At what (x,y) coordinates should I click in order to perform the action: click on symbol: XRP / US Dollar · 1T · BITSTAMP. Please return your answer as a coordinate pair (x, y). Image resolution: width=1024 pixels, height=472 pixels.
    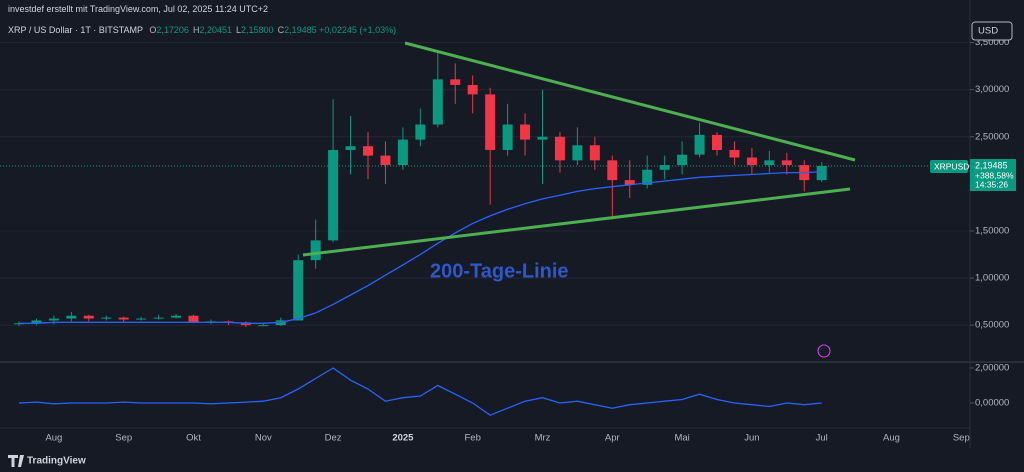
    Looking at the image, I should click on (75, 30).